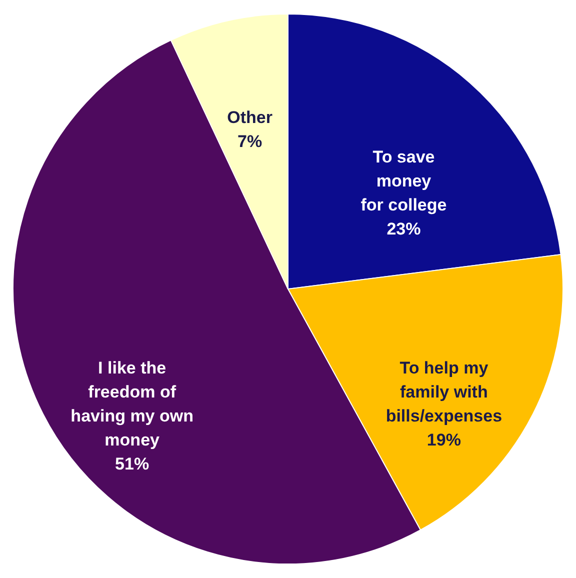 This screenshot has height=578, width=576. What do you see at coordinates (132, 464) in the screenshot?
I see `data-label: 51%` at bounding box center [132, 464].